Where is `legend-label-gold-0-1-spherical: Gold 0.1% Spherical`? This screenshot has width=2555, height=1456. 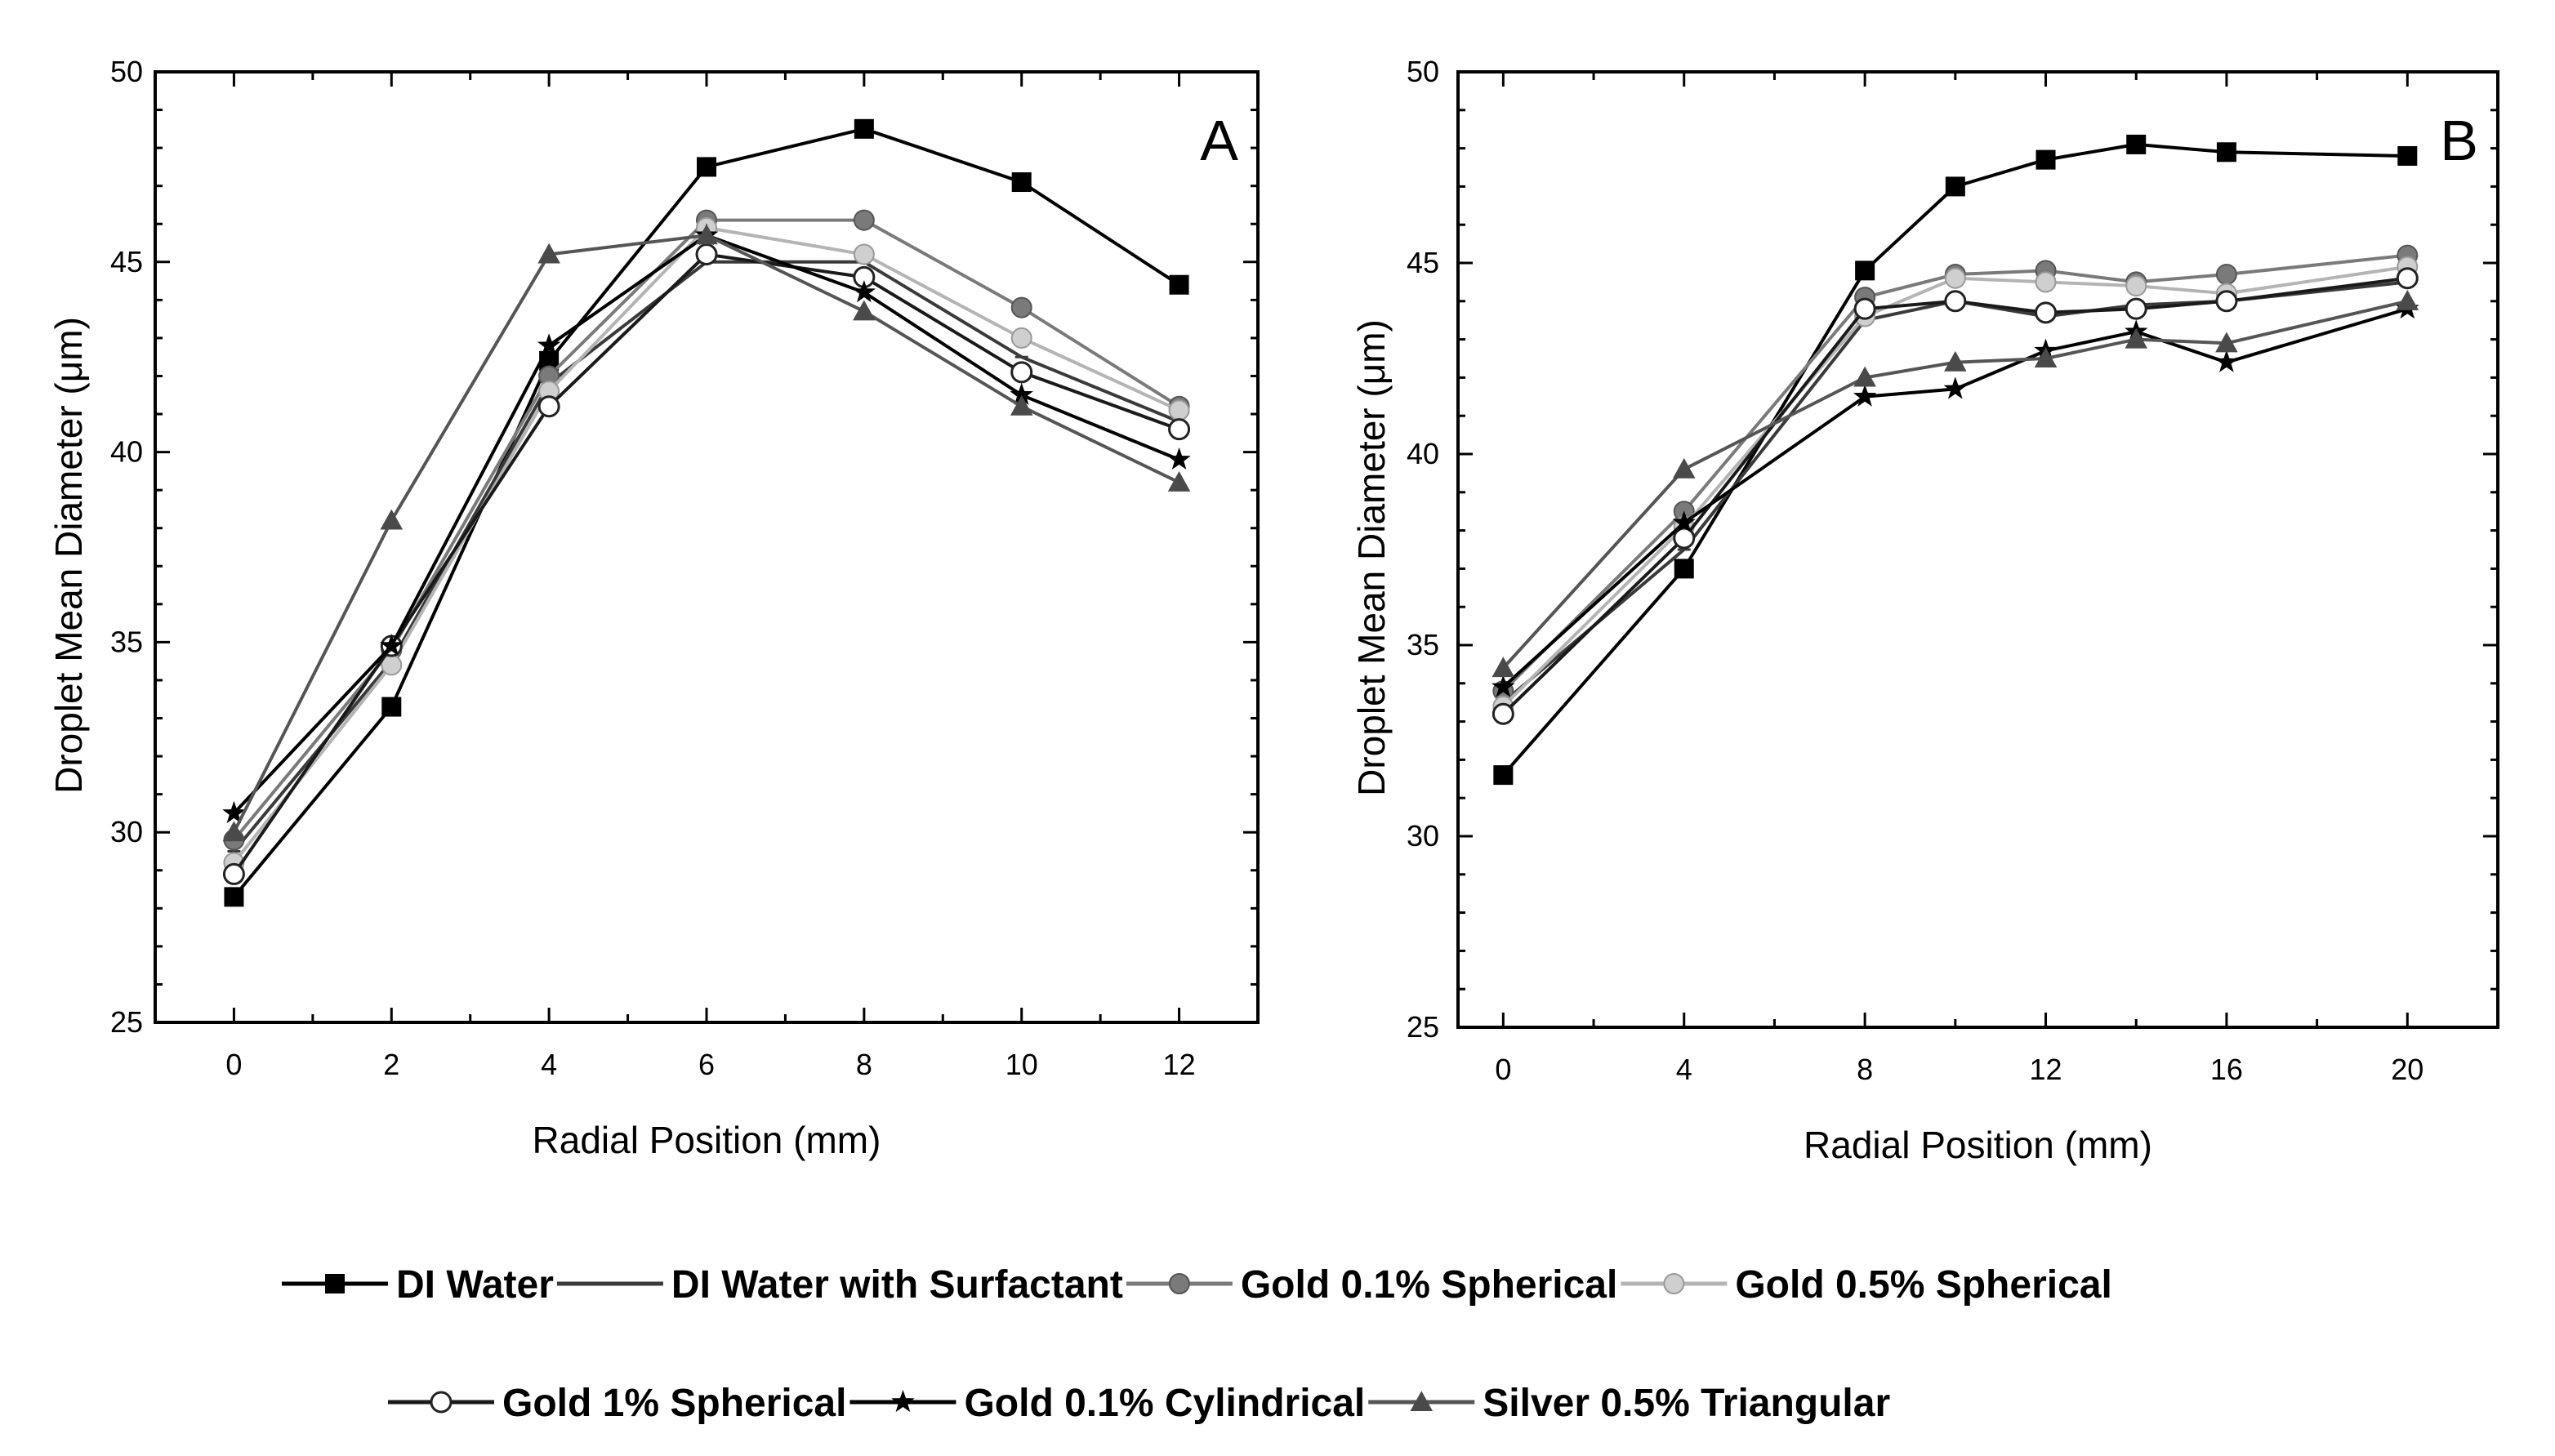 legend-label-gold-0-1-spherical: Gold 0.1% Spherical is located at coordinates (1429, 1285).